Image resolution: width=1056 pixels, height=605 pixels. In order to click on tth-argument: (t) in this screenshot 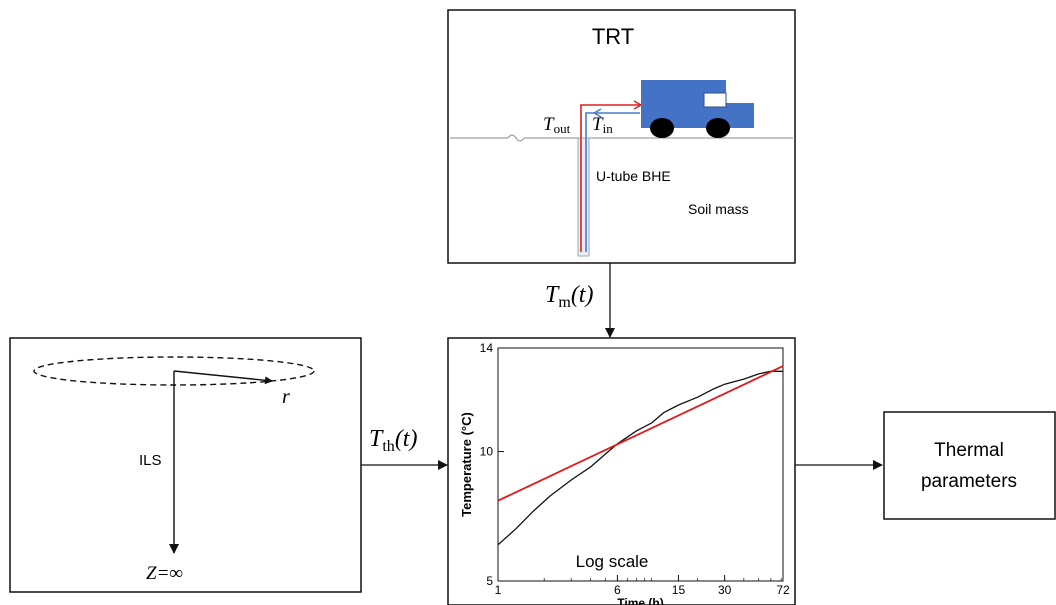, I will do `click(406, 439)`.